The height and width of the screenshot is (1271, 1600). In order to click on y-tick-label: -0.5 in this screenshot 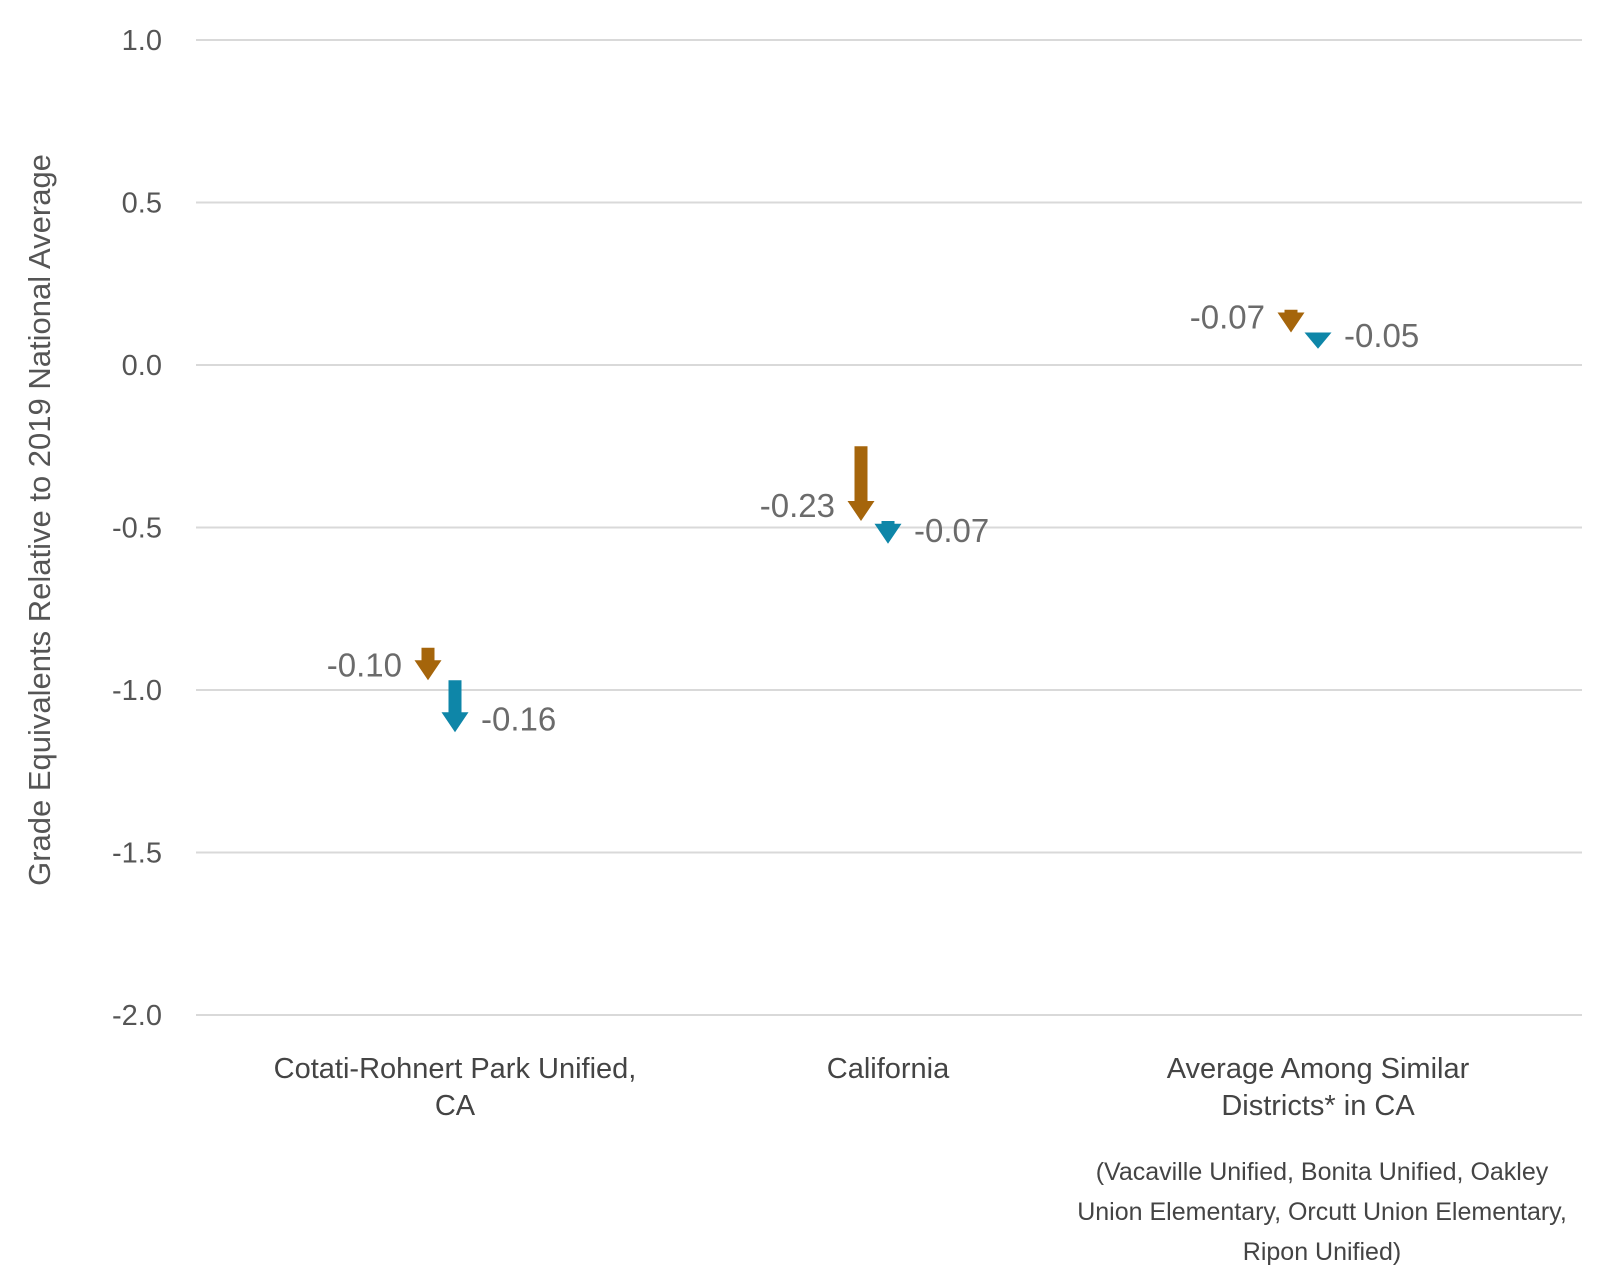, I will do `click(137, 529)`.